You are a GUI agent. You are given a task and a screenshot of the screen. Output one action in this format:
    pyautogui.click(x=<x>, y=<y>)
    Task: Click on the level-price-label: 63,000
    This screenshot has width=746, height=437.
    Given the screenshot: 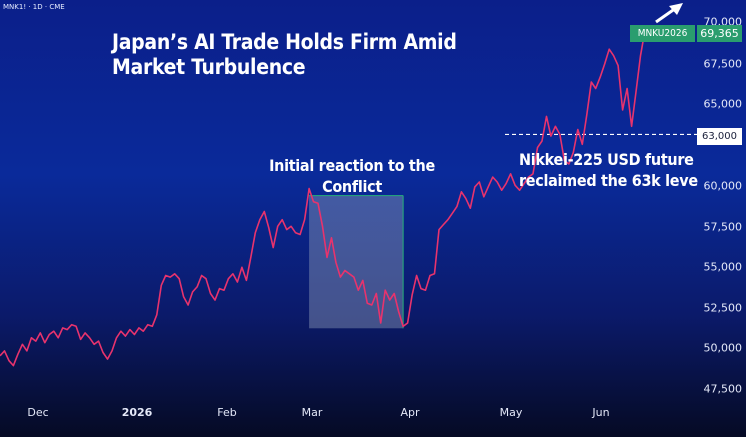 What is the action you would take?
    pyautogui.click(x=719, y=136)
    